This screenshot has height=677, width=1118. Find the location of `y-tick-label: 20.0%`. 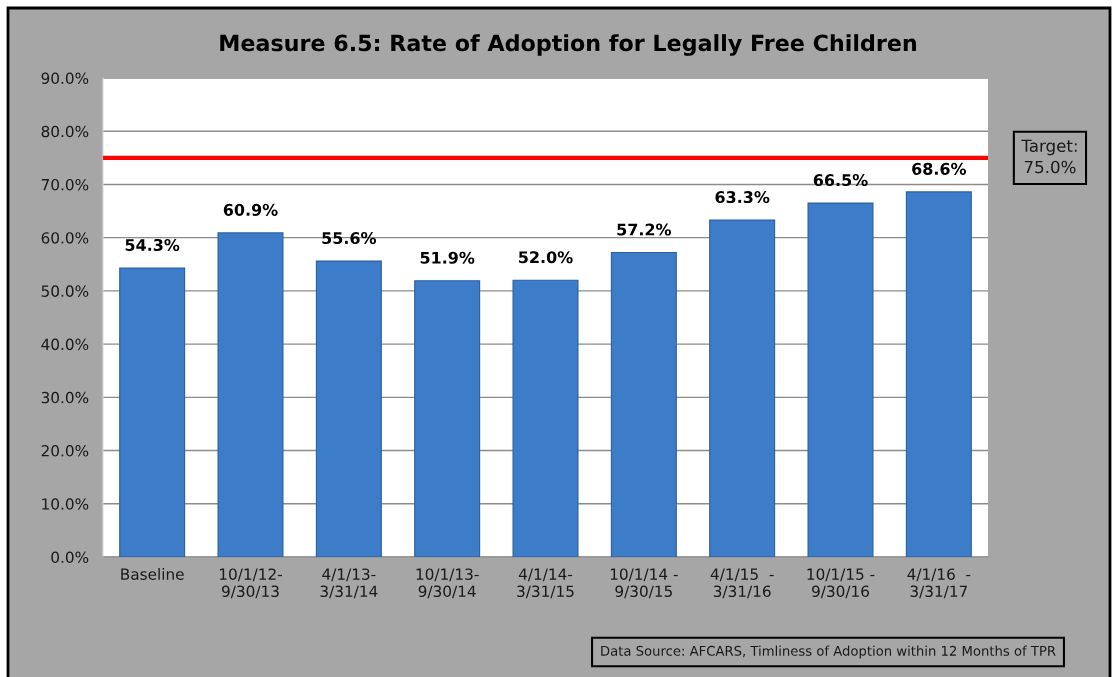

y-tick-label: 20.0% is located at coordinates (65, 451).